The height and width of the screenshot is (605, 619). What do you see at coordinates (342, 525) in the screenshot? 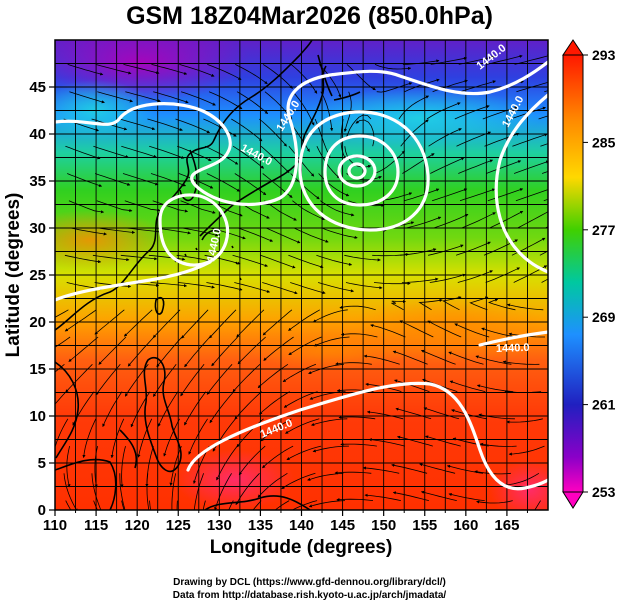
I see `x-tick-label: 145` at bounding box center [342, 525].